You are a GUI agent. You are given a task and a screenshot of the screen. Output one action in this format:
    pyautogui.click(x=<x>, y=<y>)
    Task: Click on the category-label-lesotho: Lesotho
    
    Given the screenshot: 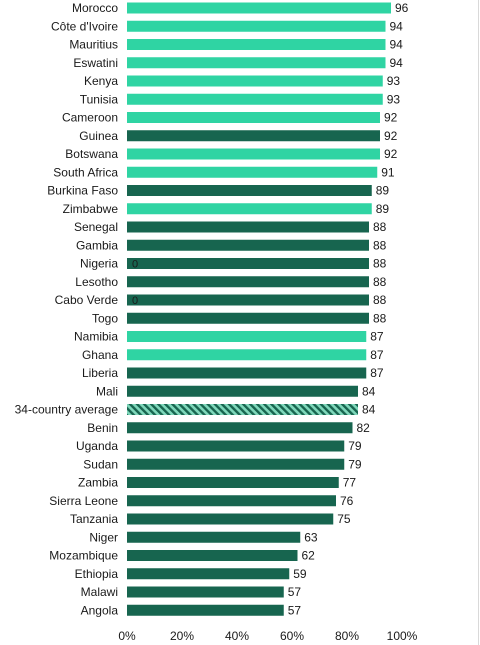 What is the action you would take?
    pyautogui.click(x=96, y=282)
    